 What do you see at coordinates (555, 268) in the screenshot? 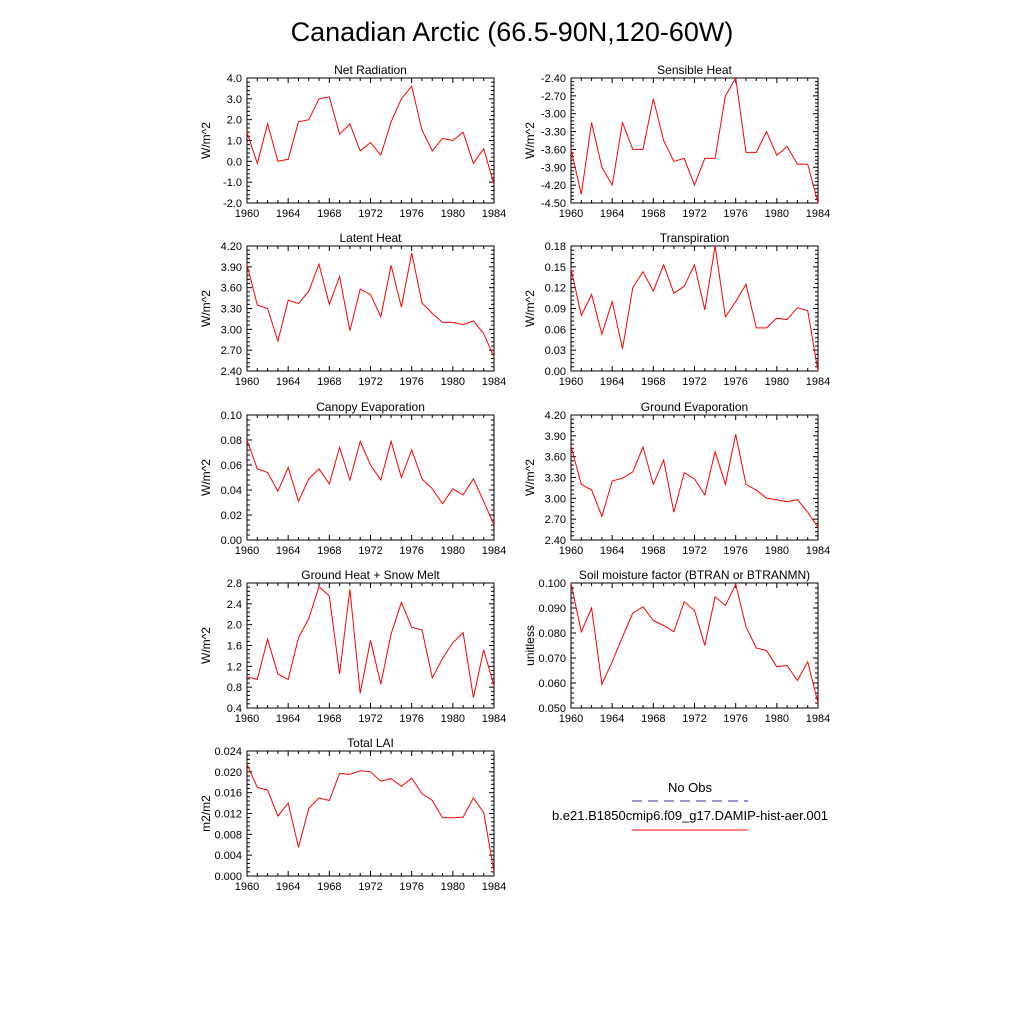
I see `y-tick-label: 0.15` at bounding box center [555, 268].